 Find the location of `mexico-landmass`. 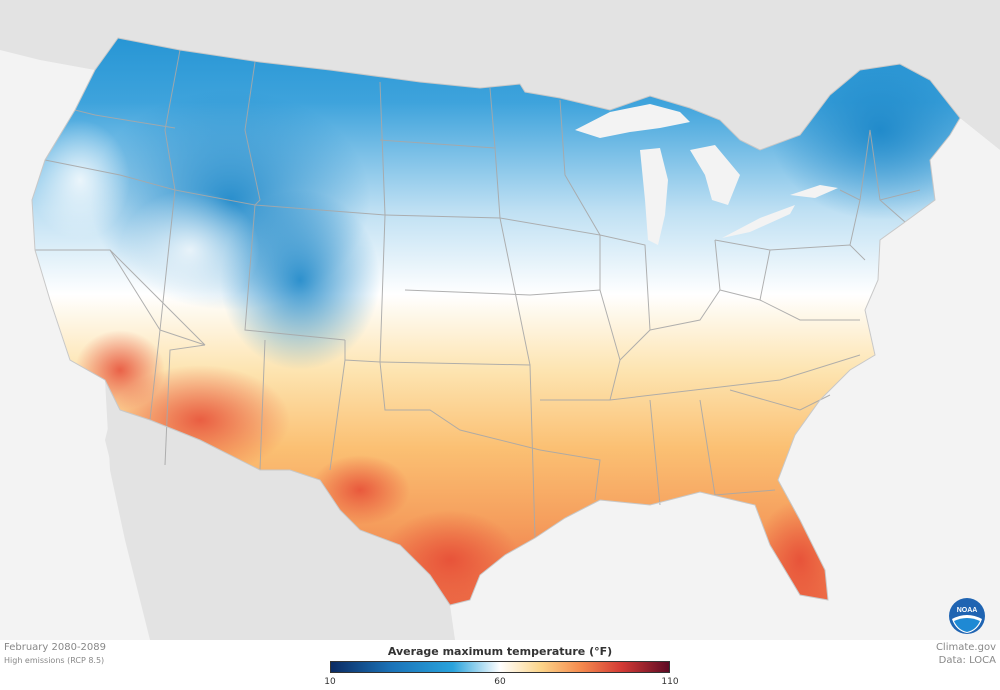

mexico-landmass is located at coordinates (280, 510).